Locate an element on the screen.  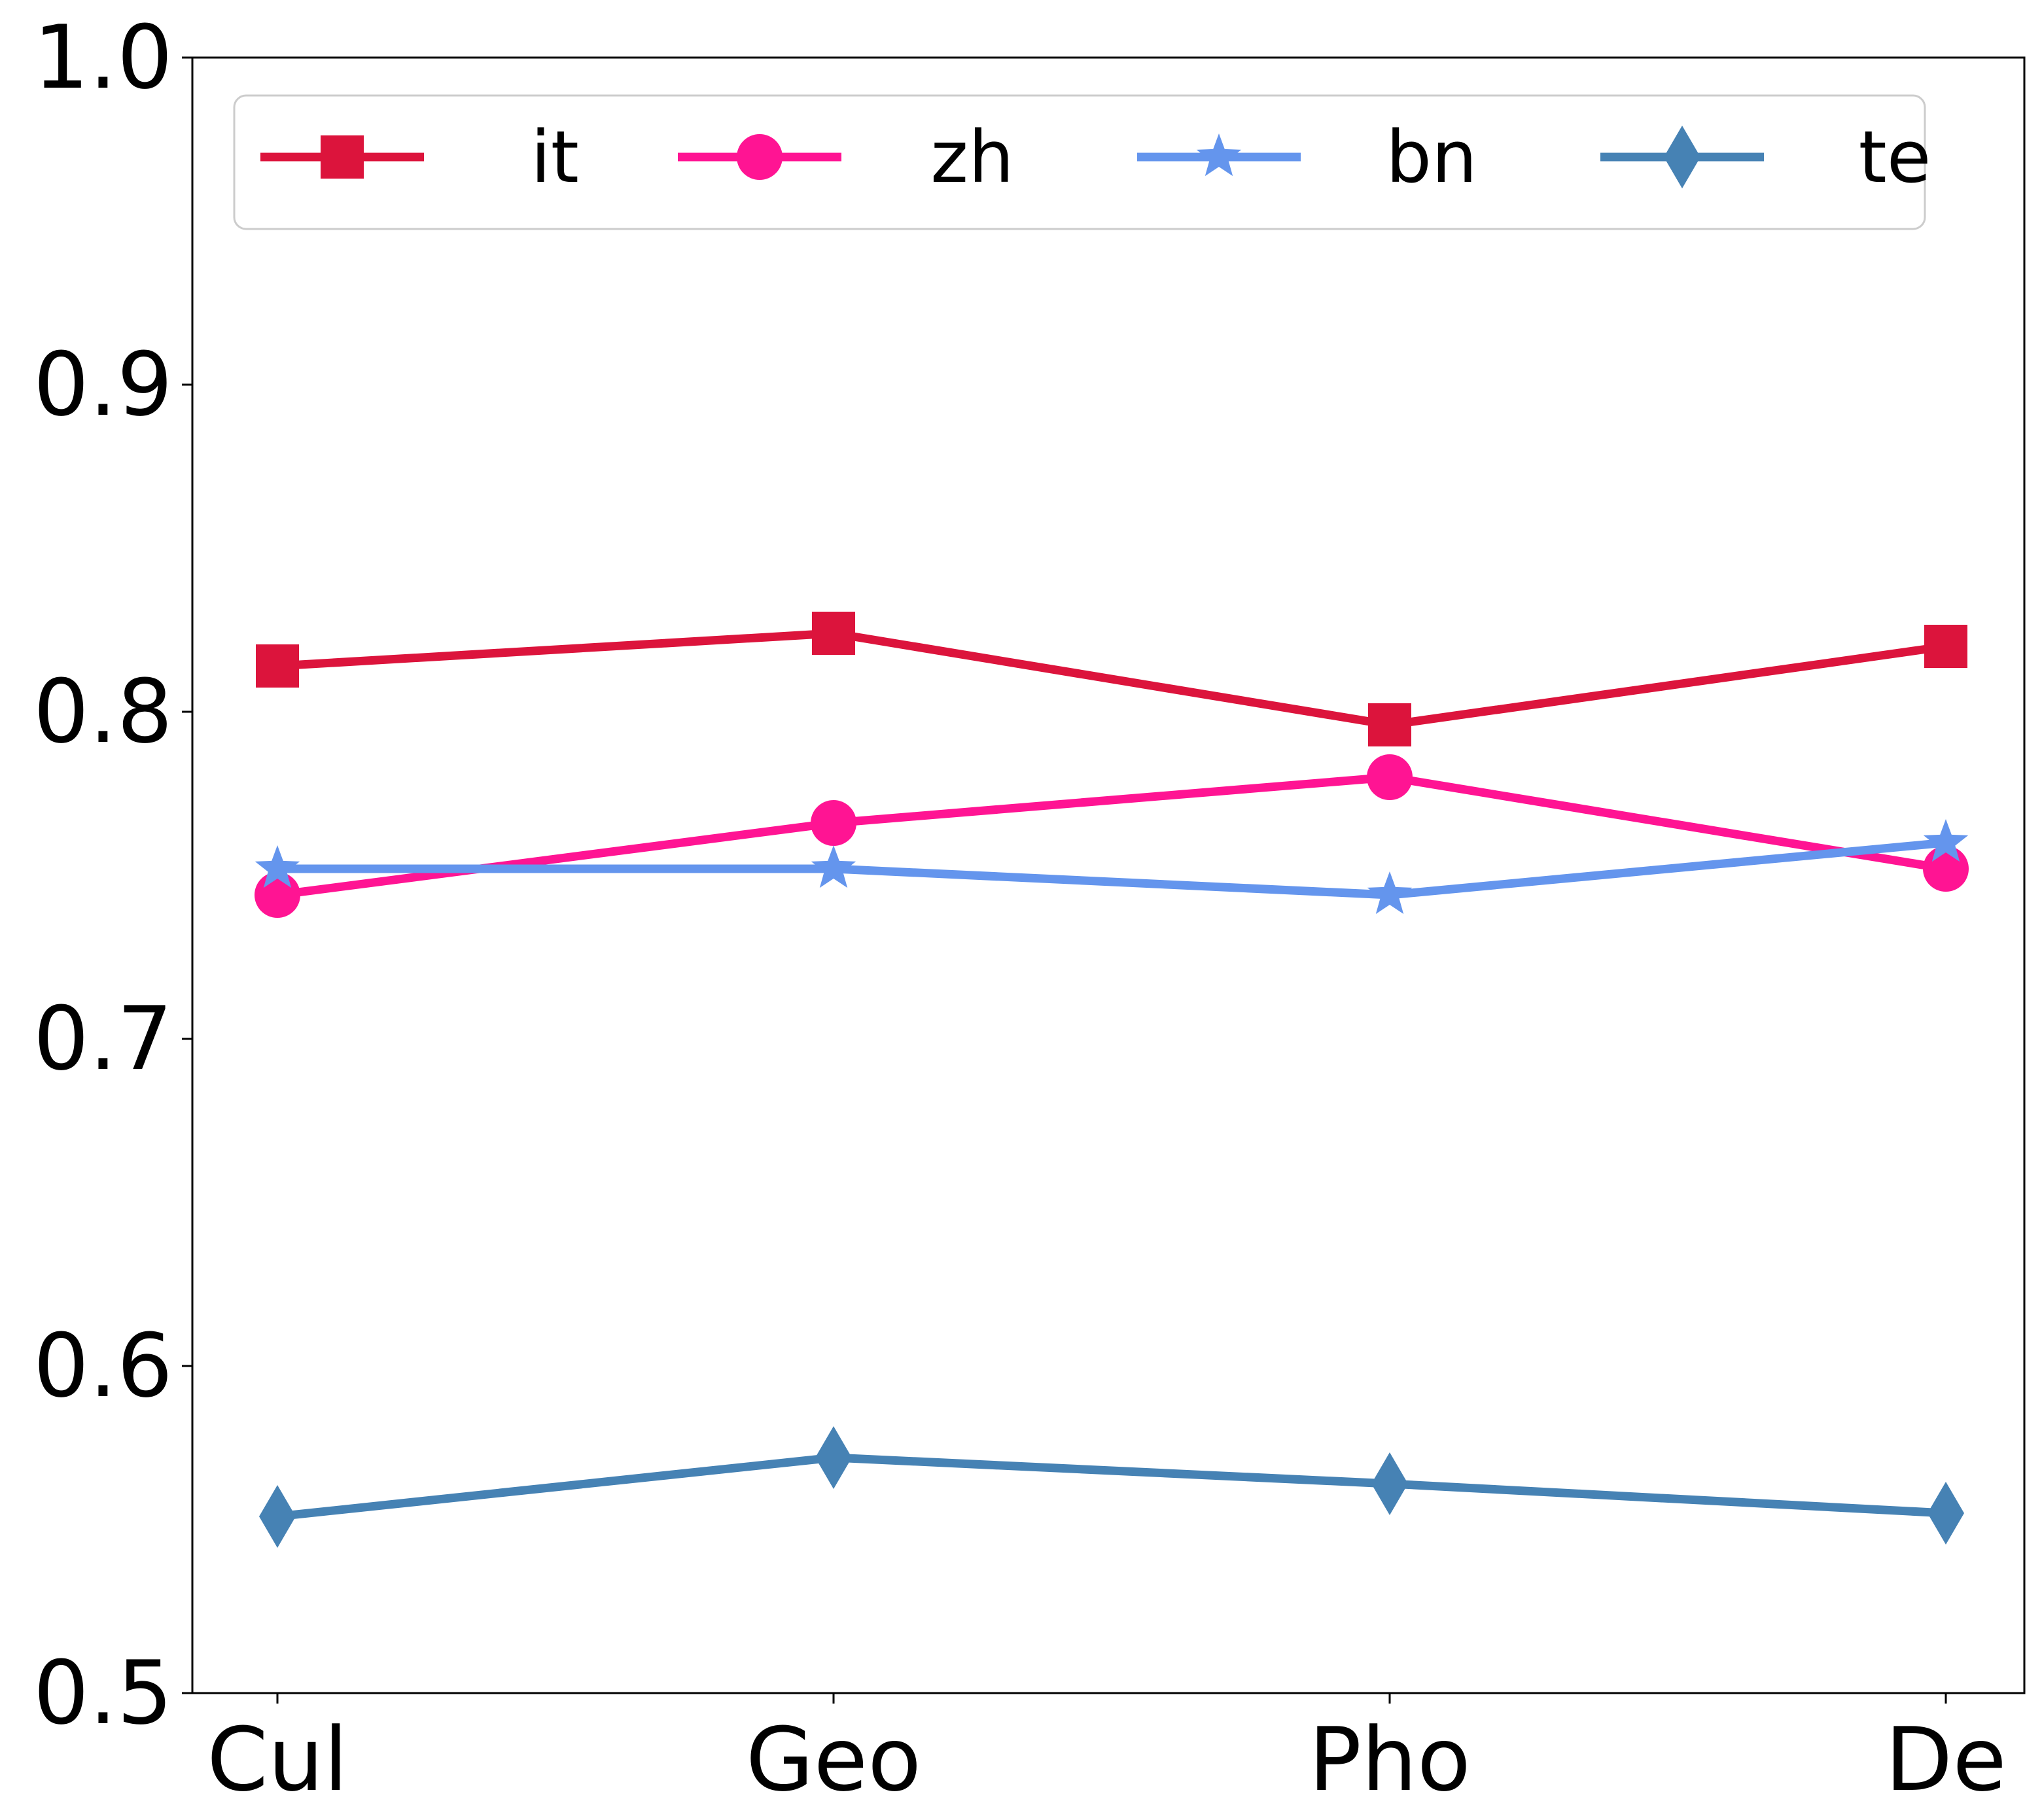
legend-marker-te is located at coordinates (1682, 157).